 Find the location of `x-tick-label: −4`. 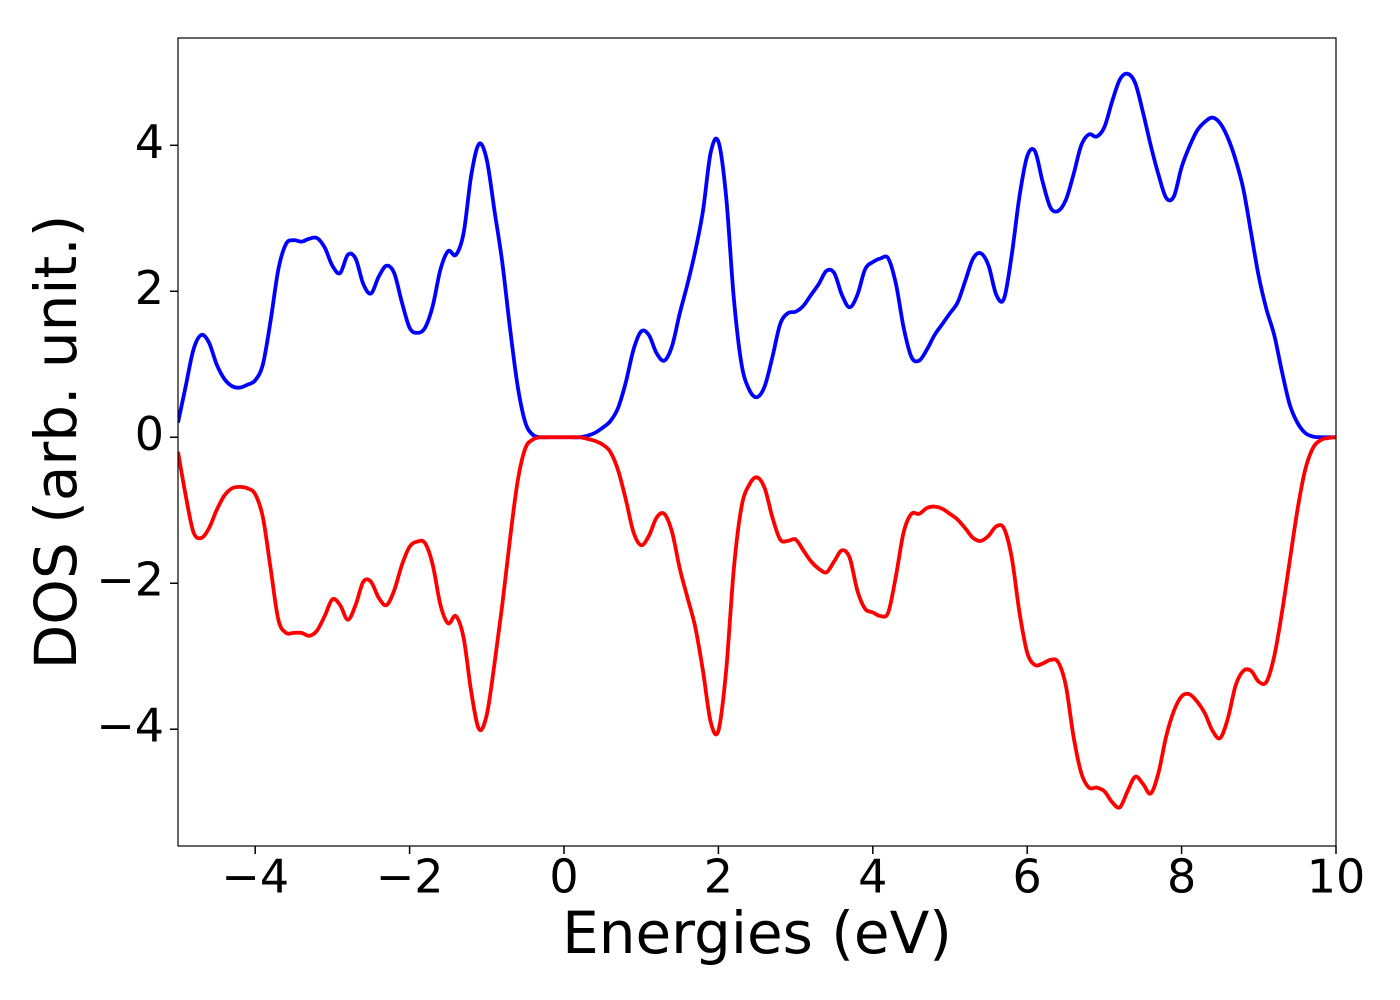

x-tick-label: −4 is located at coordinates (255, 877).